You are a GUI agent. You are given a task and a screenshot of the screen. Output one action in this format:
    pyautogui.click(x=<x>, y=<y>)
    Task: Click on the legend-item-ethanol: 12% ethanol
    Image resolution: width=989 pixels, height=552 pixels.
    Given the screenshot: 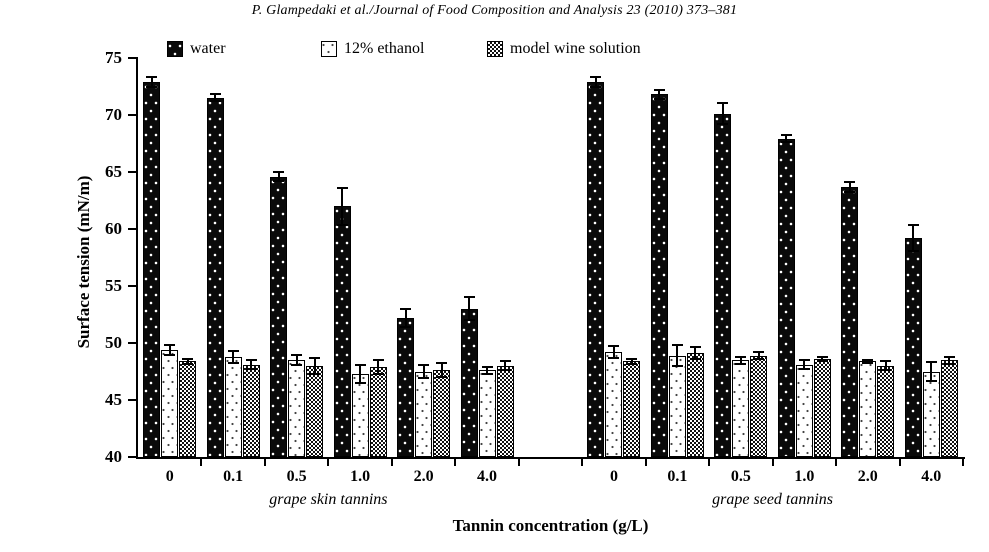 What is the action you would take?
    pyautogui.click(x=372, y=49)
    